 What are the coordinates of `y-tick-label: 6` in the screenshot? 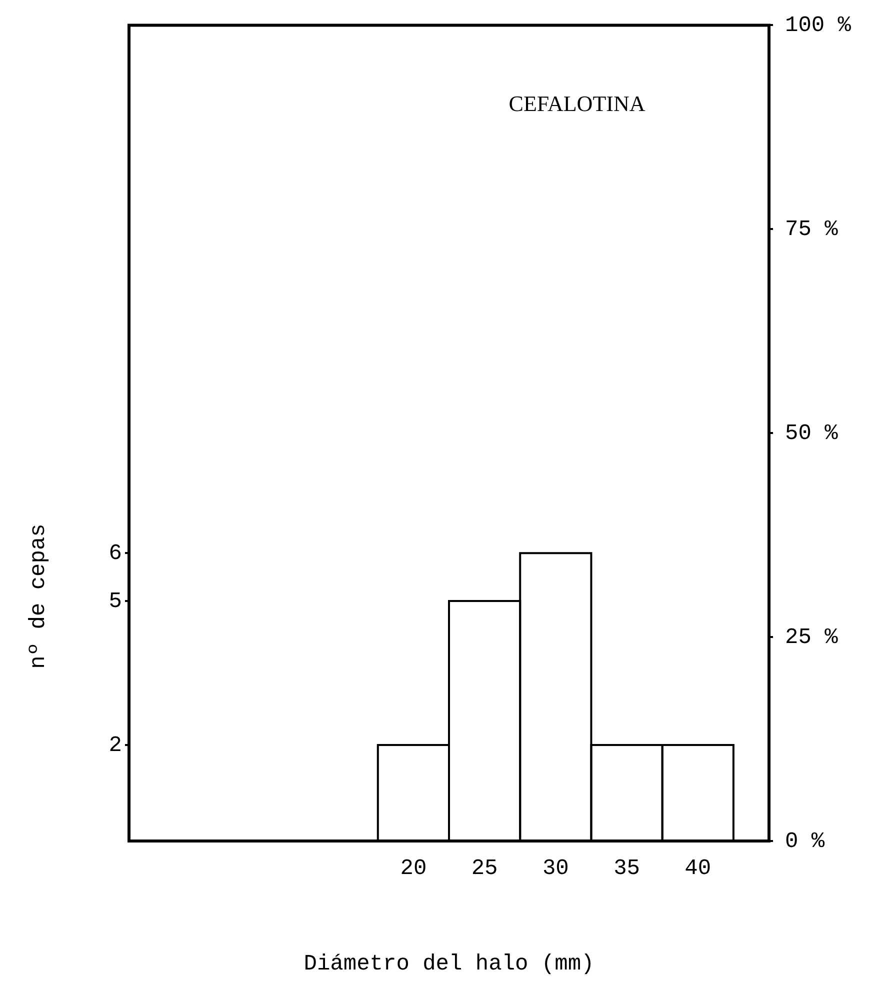 It's located at (115, 553).